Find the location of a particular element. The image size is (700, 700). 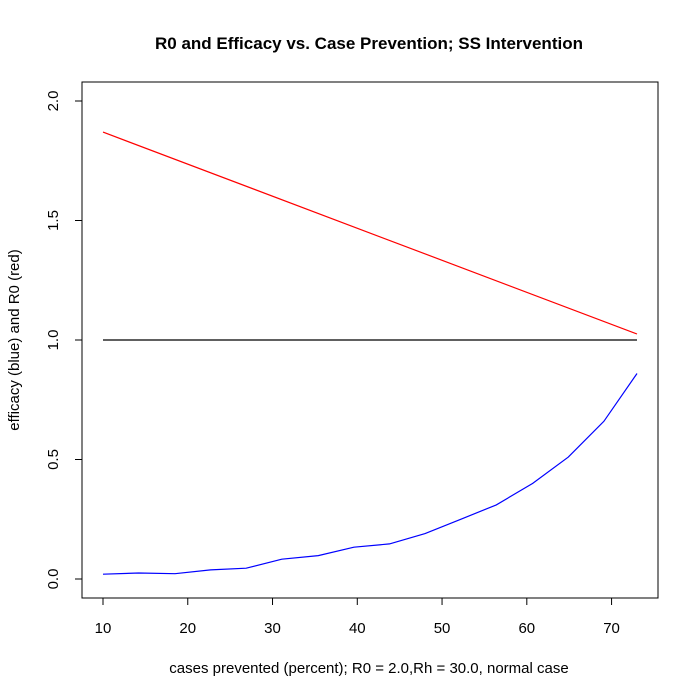

x-tick-label: 70 is located at coordinates (611, 628).